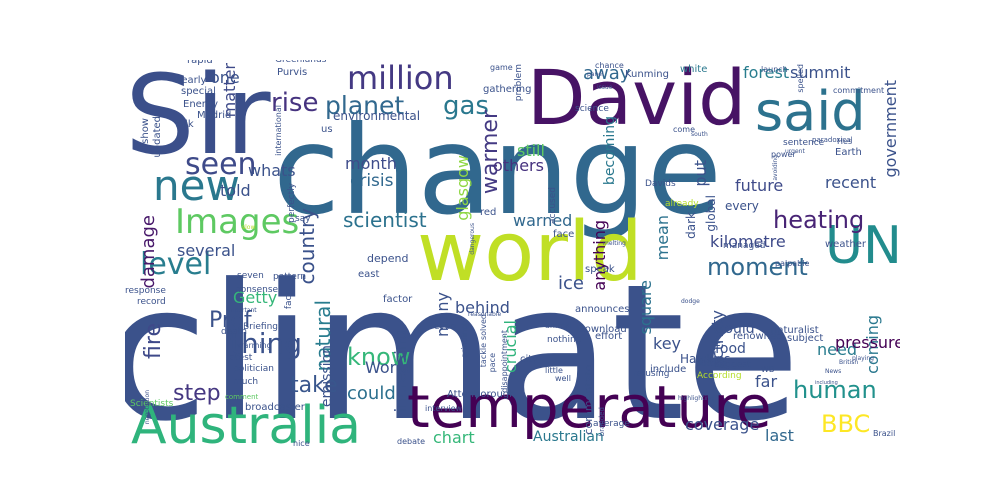 The height and width of the screenshot is (500, 1000). What do you see at coordinates (795, 330) in the screenshot?
I see `word-naturalist: naturalist` at bounding box center [795, 330].